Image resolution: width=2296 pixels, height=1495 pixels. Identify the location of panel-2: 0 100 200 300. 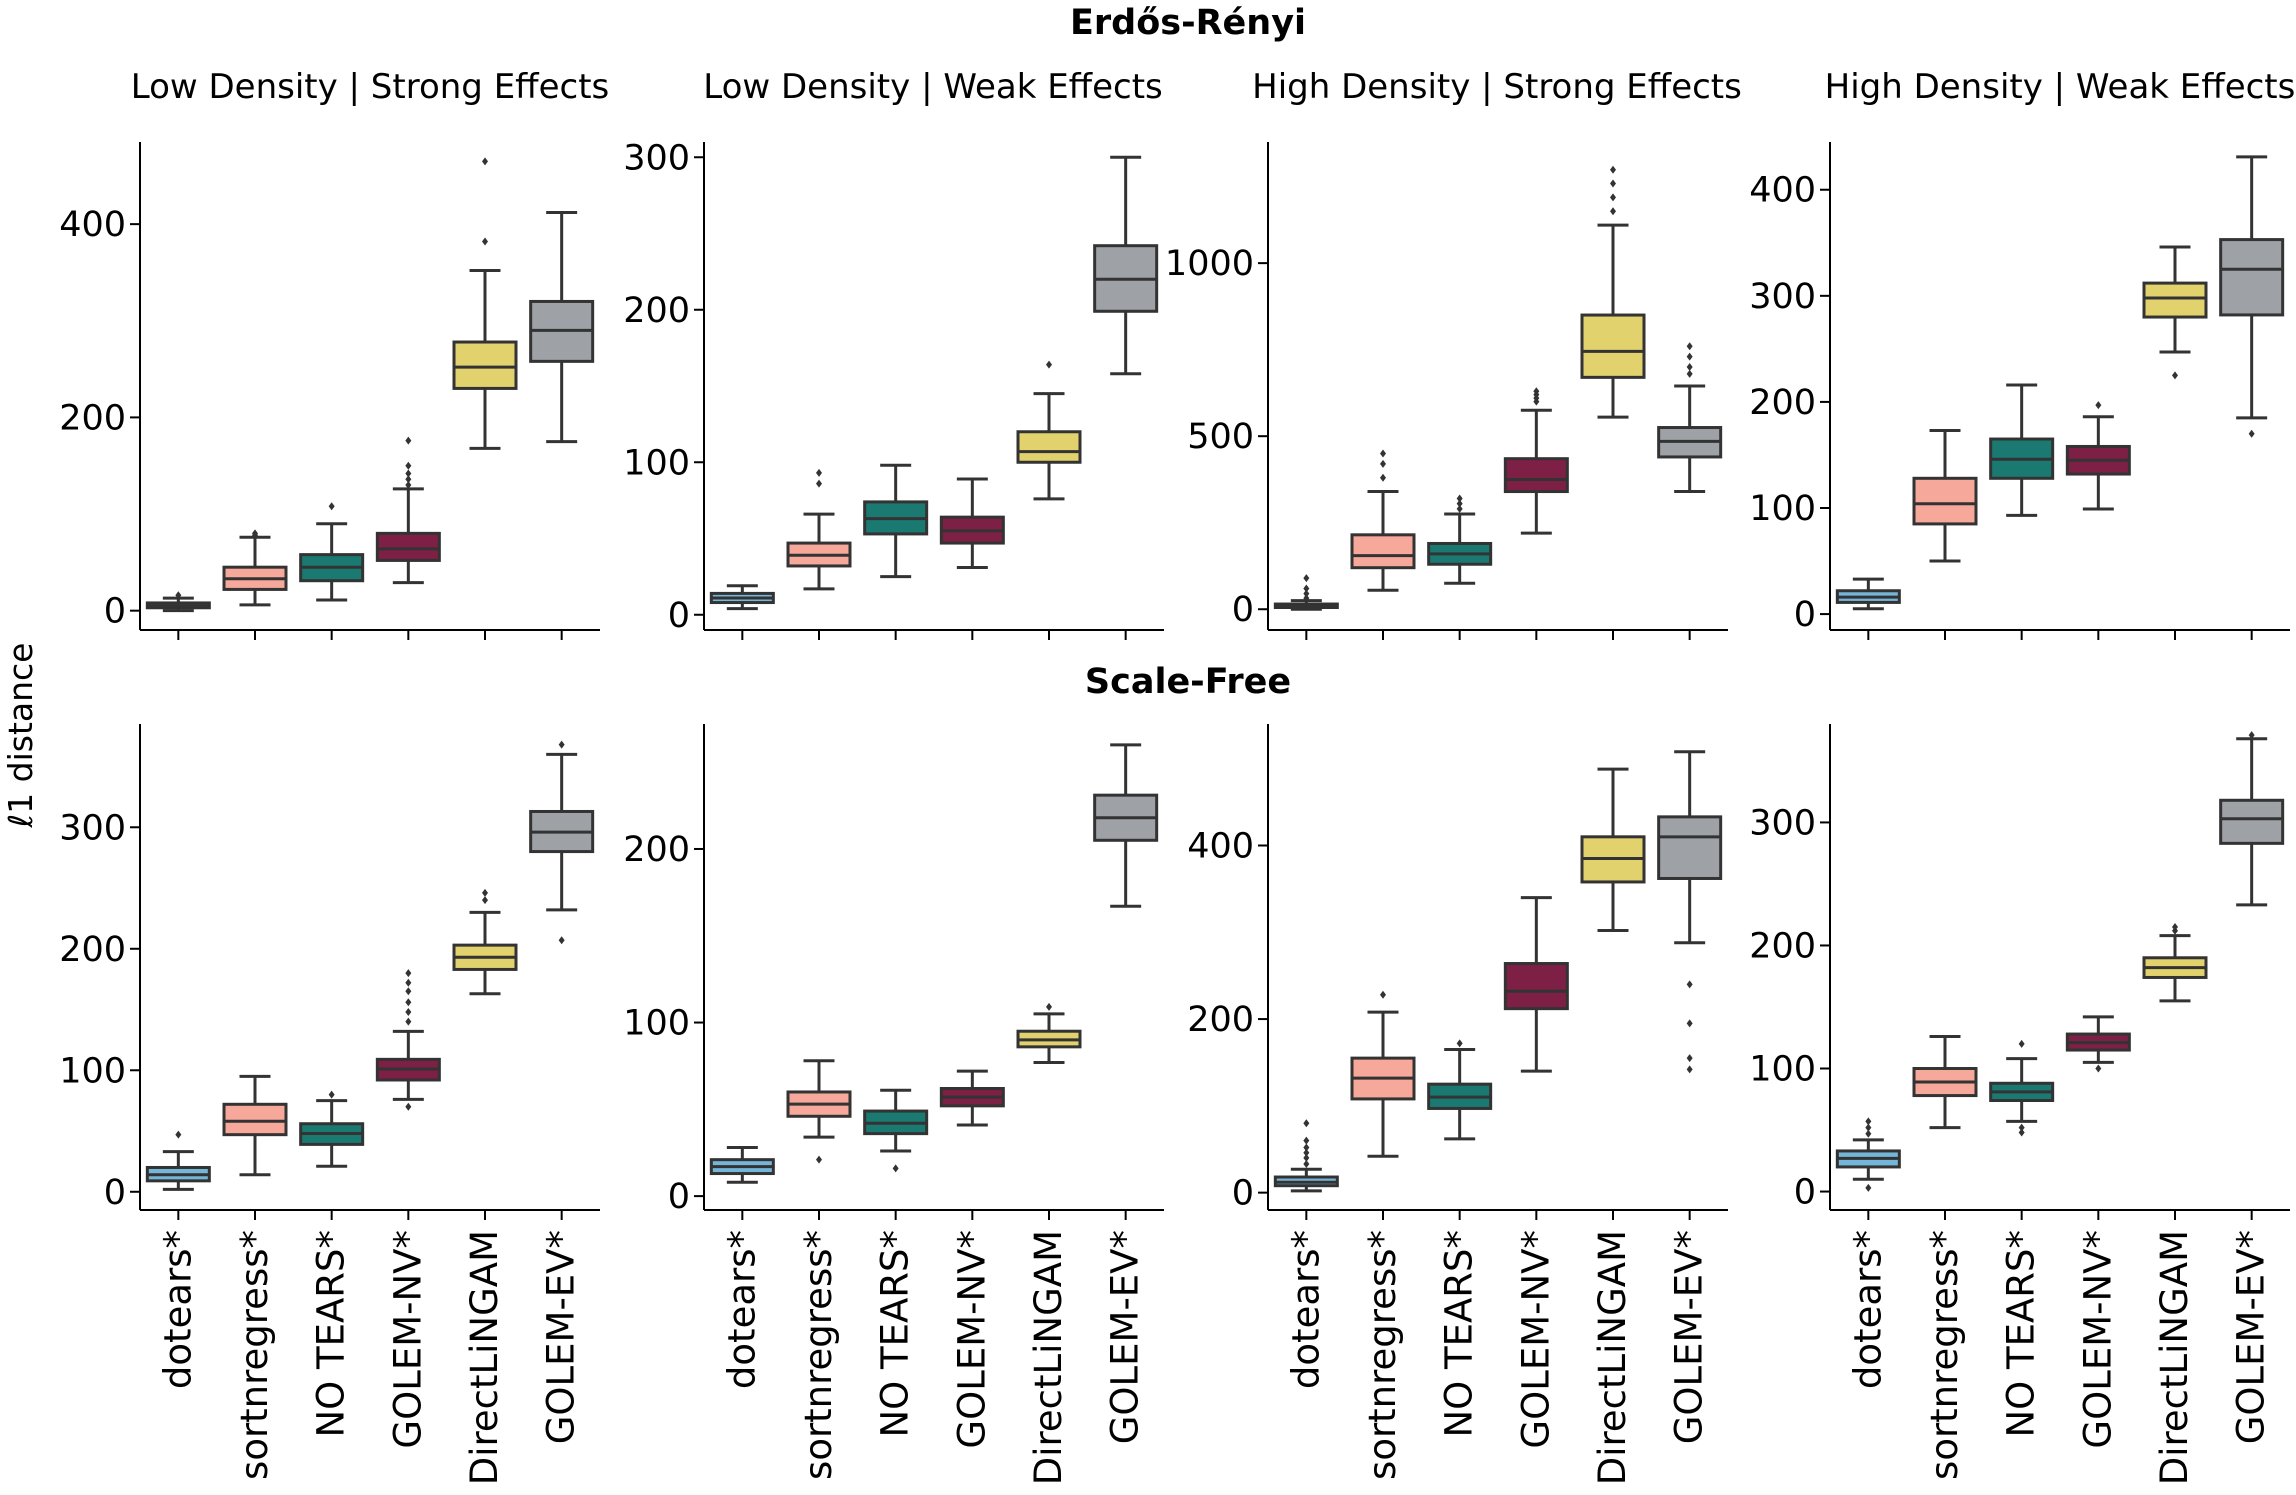
(893, 389).